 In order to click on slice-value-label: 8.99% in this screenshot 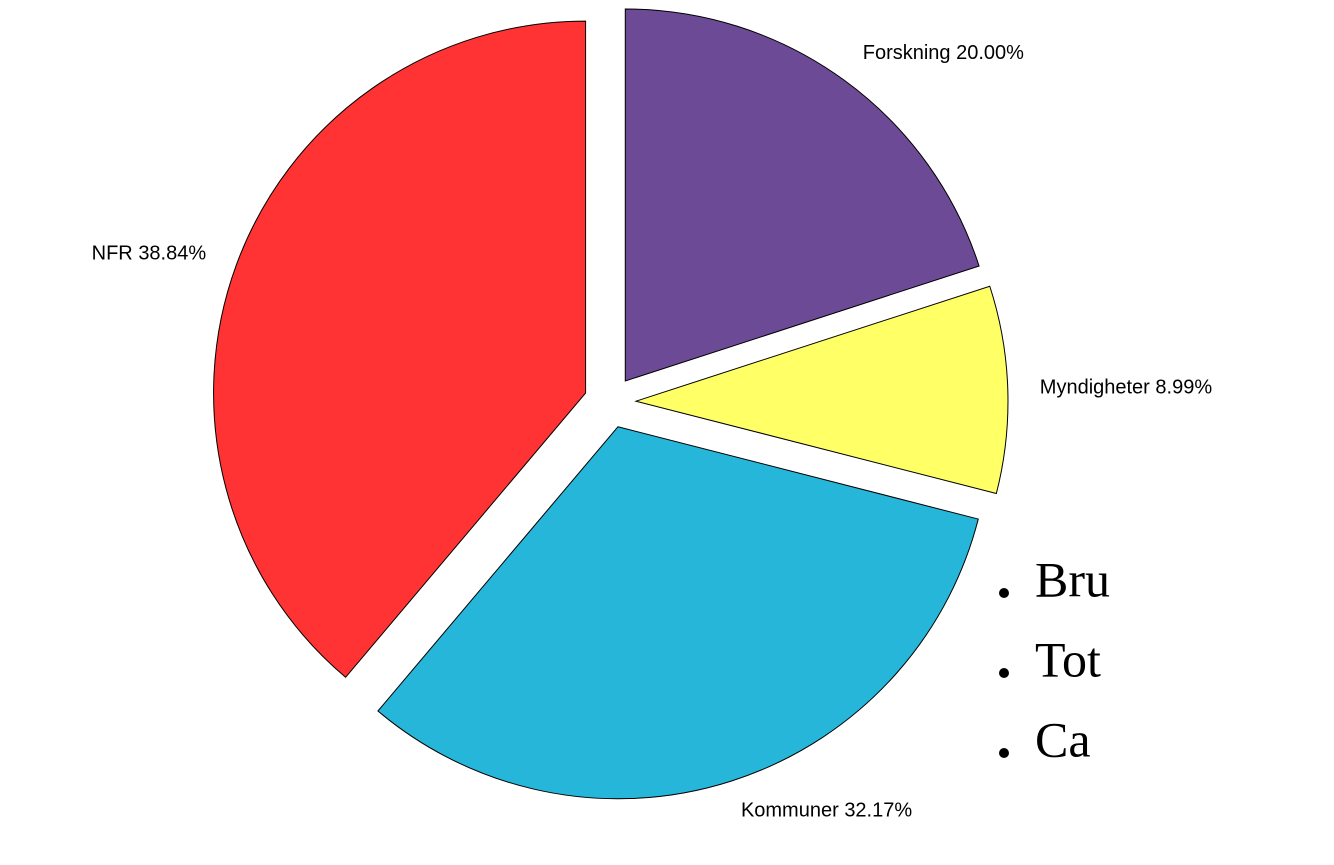, I will do `click(1183, 388)`.